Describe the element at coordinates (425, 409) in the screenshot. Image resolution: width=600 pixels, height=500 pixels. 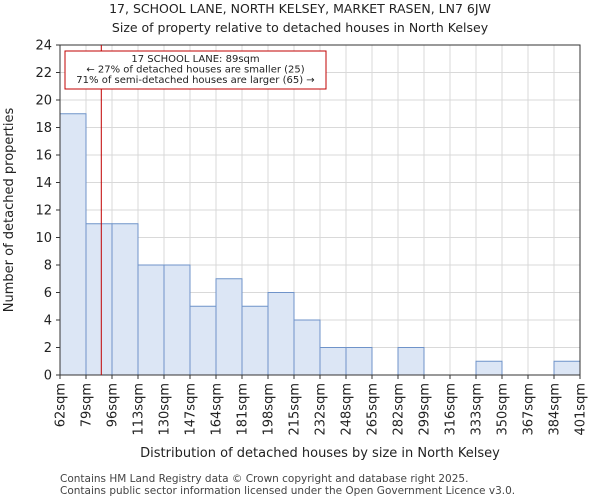
I see `x-tick-label: 299sqm` at that location.